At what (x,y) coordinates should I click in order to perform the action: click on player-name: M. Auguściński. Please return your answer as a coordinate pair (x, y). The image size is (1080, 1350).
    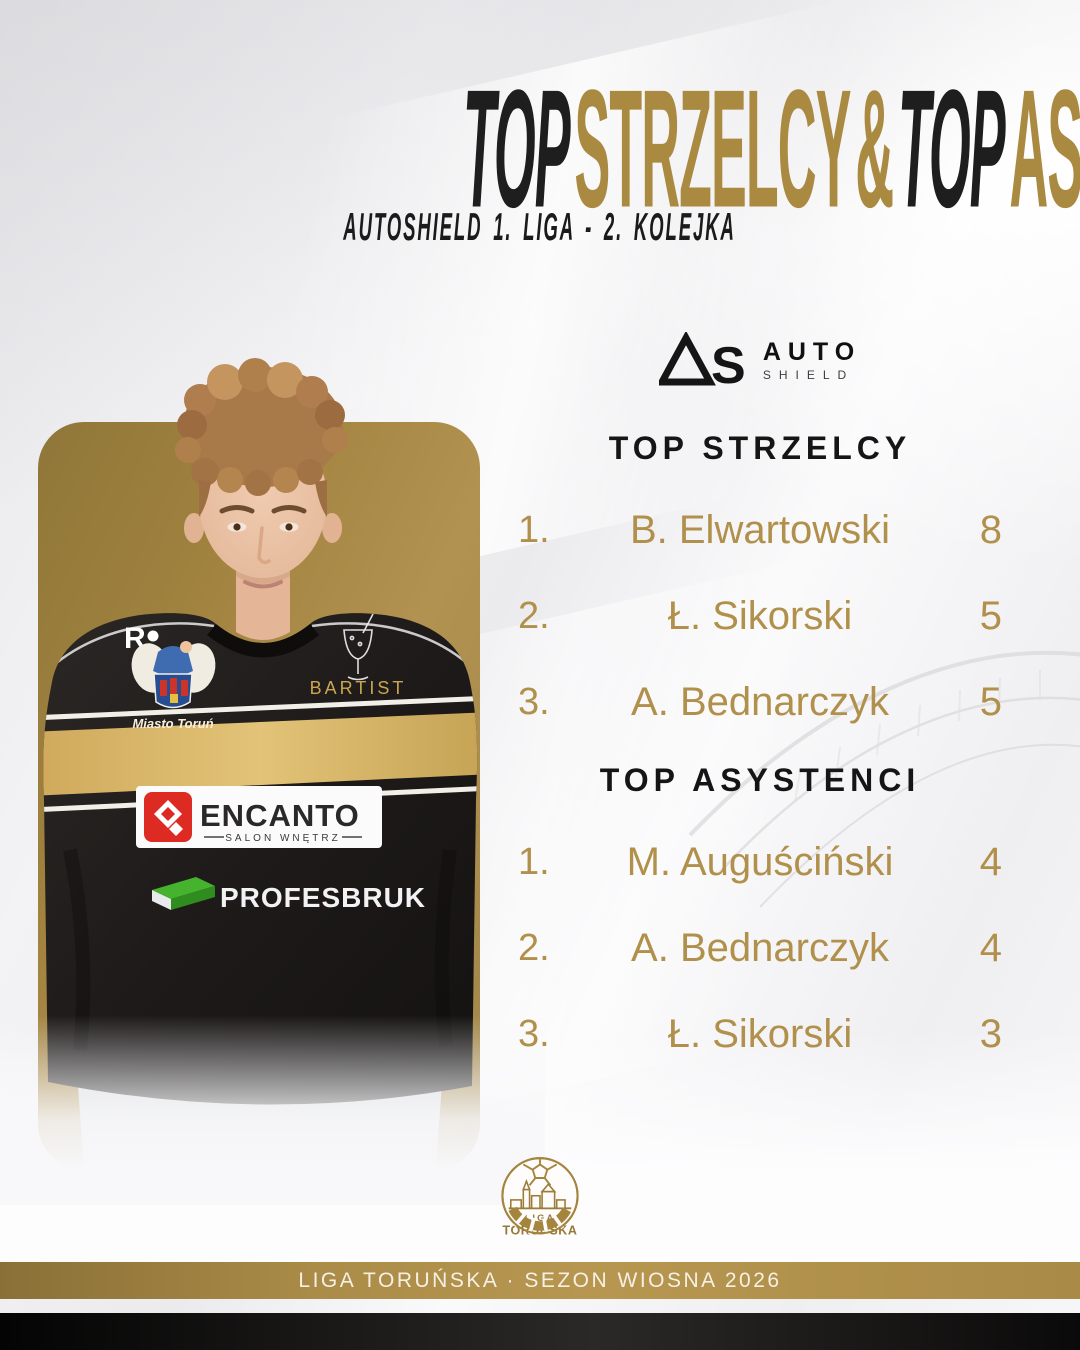
    Looking at the image, I should click on (760, 861).